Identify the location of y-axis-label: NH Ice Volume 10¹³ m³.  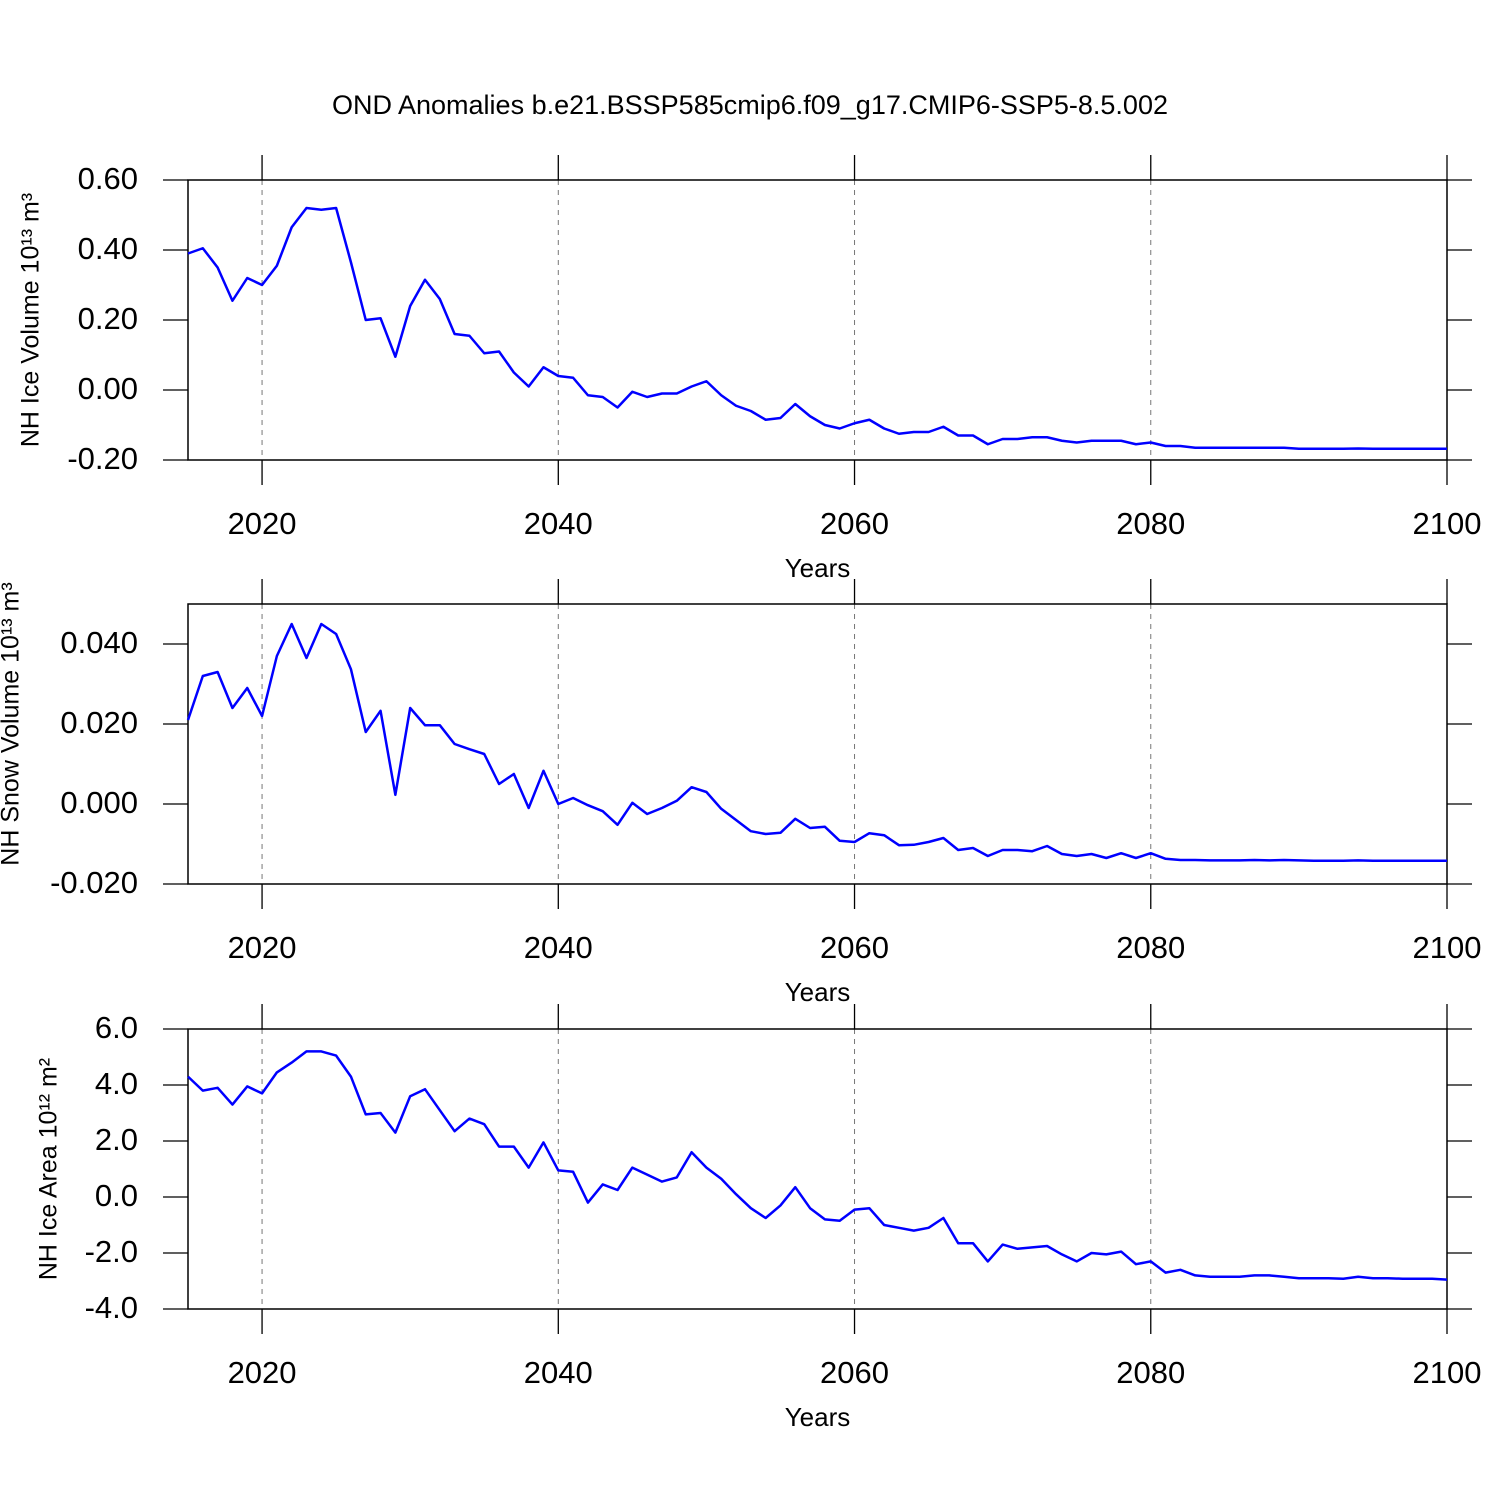
(31, 320).